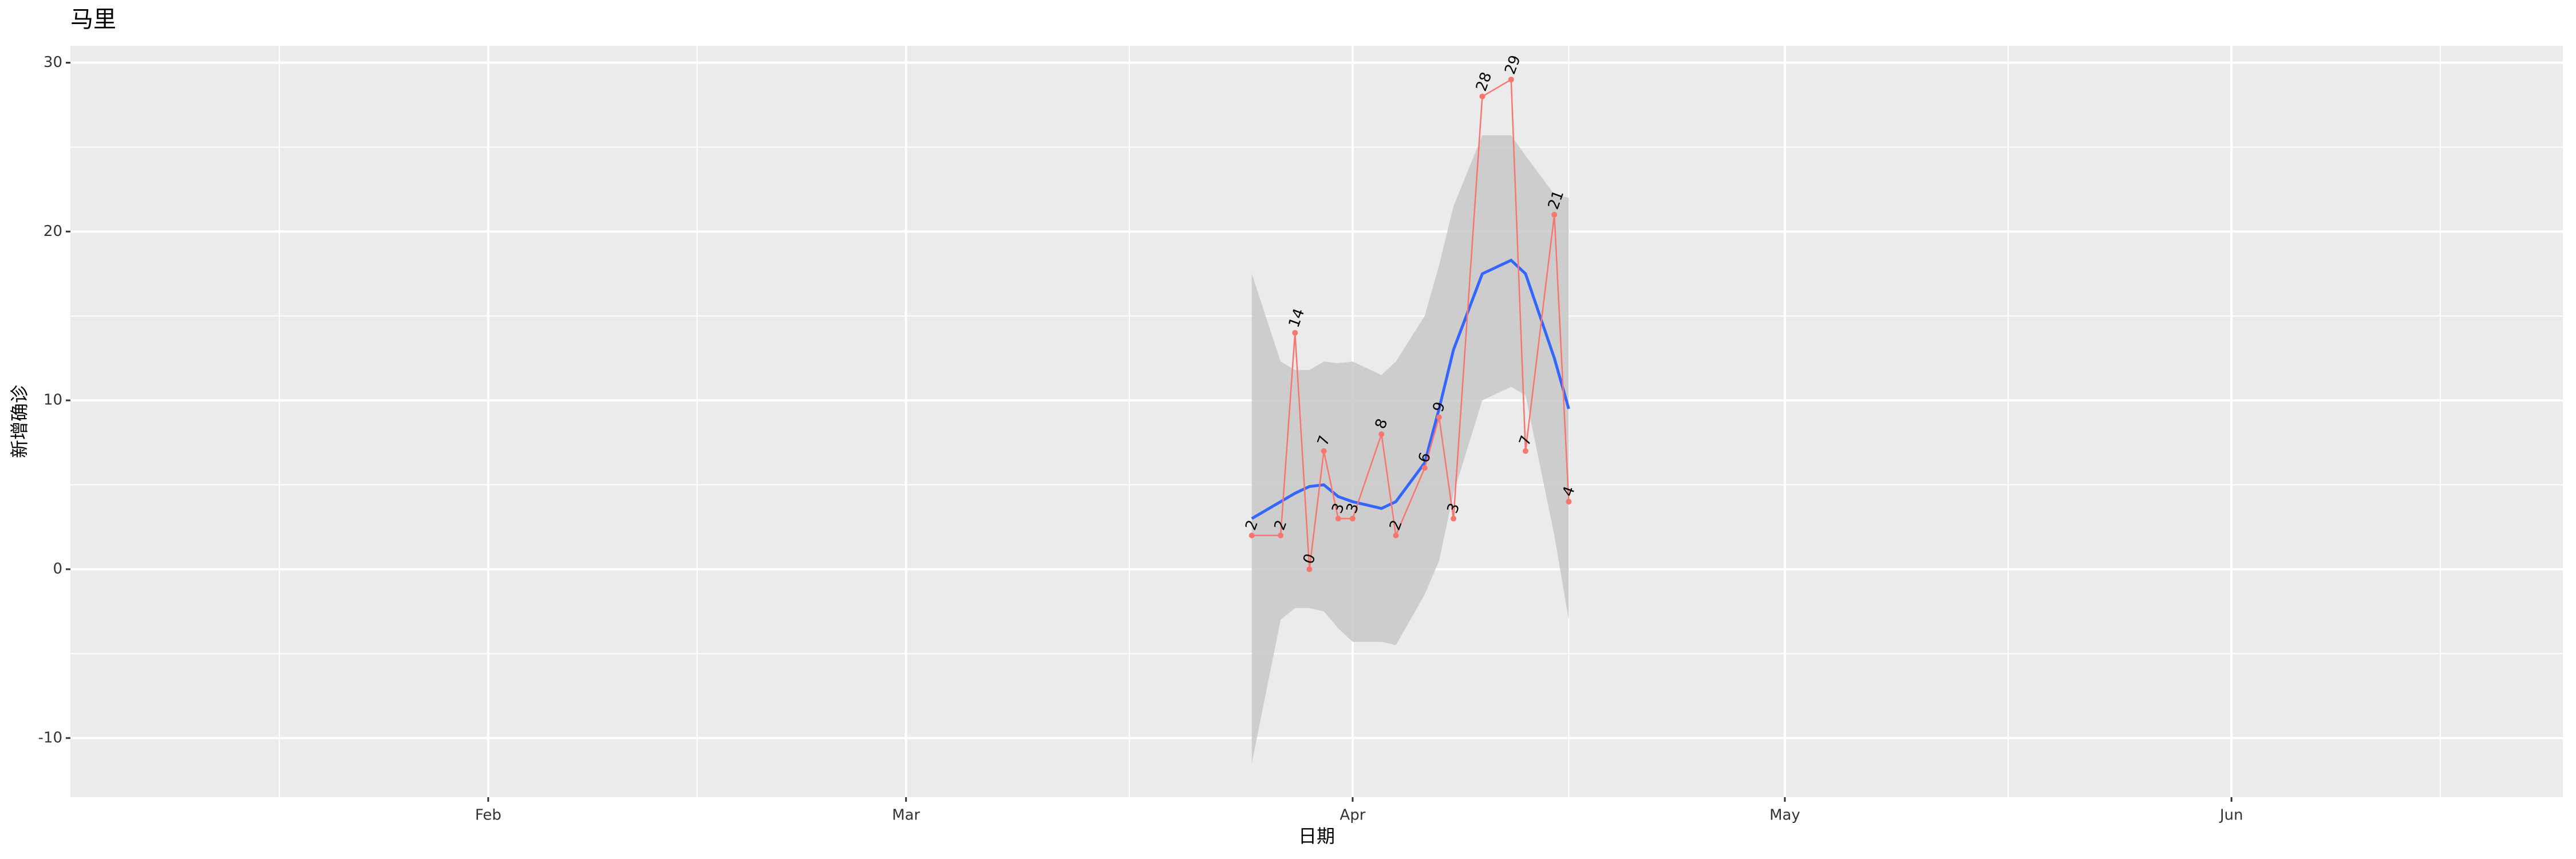  Describe the element at coordinates (53, 62) in the screenshot. I see `y-tick-label: 30` at that location.